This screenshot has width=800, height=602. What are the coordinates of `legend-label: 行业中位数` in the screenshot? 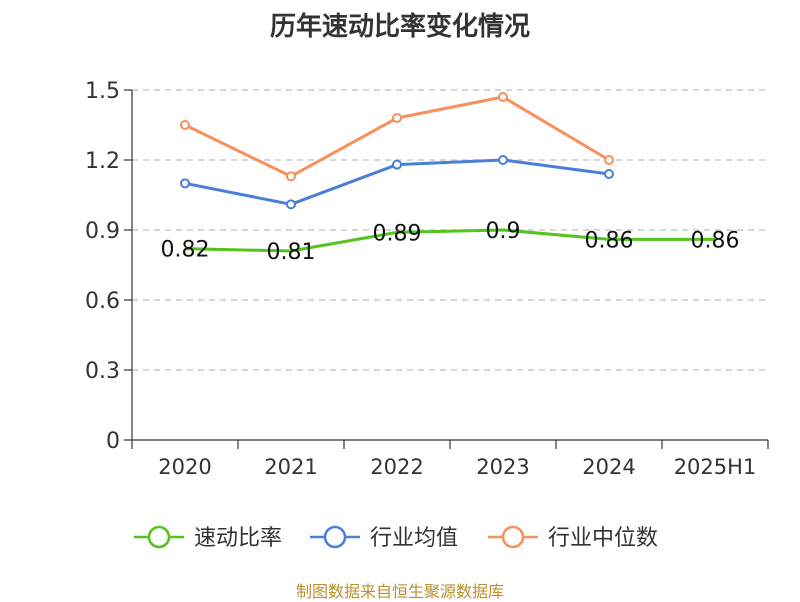 It's located at (603, 538).